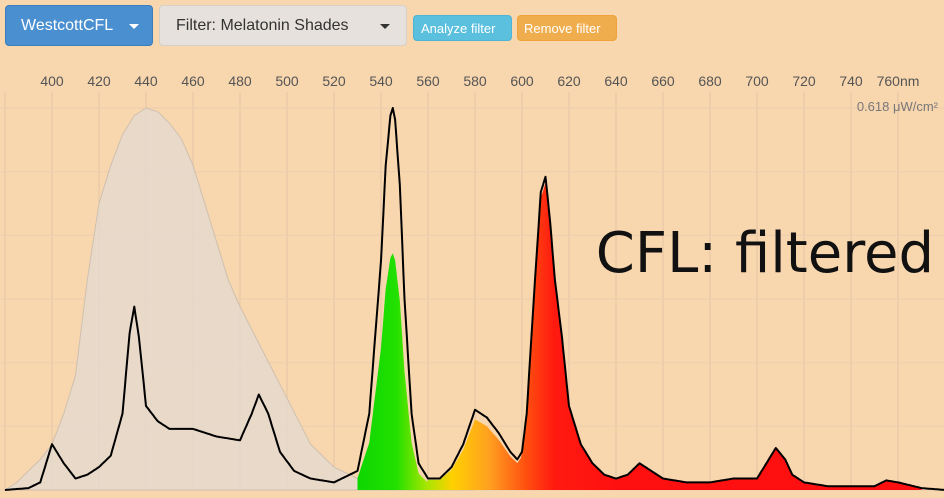 The width and height of the screenshot is (944, 498). Describe the element at coordinates (663, 81) in the screenshot. I see `x-tick-label: 660` at that location.